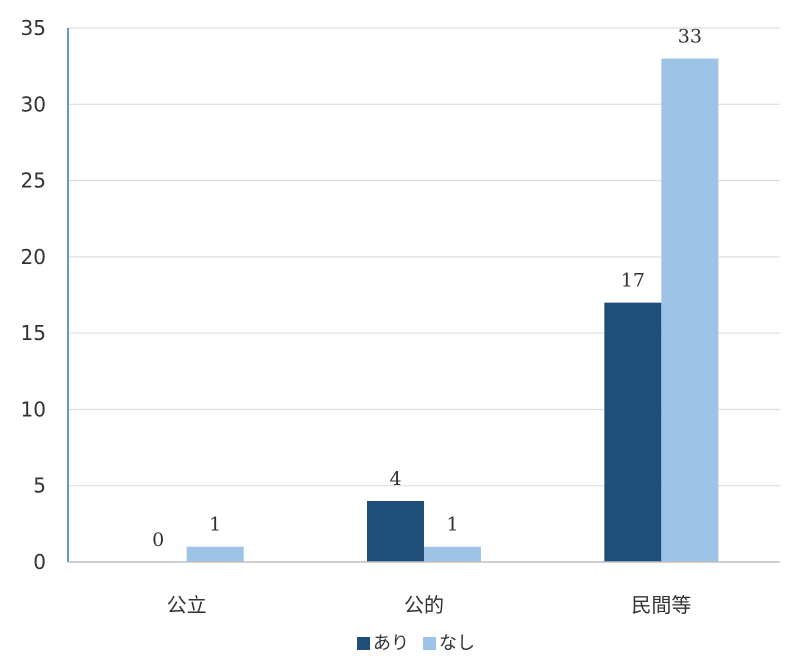  Describe the element at coordinates (424, 605) in the screenshot. I see `category-label: 公的` at that location.